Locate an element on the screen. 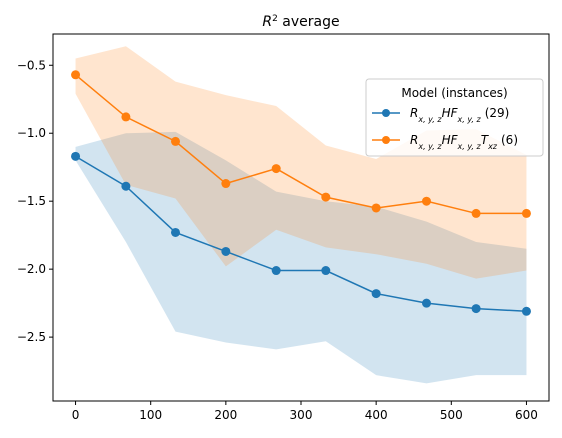 This screenshot has height=438, width=562. legend-entry-series-2: Rx, y, zHFx, y, zTxz (6) is located at coordinates (445, 142).